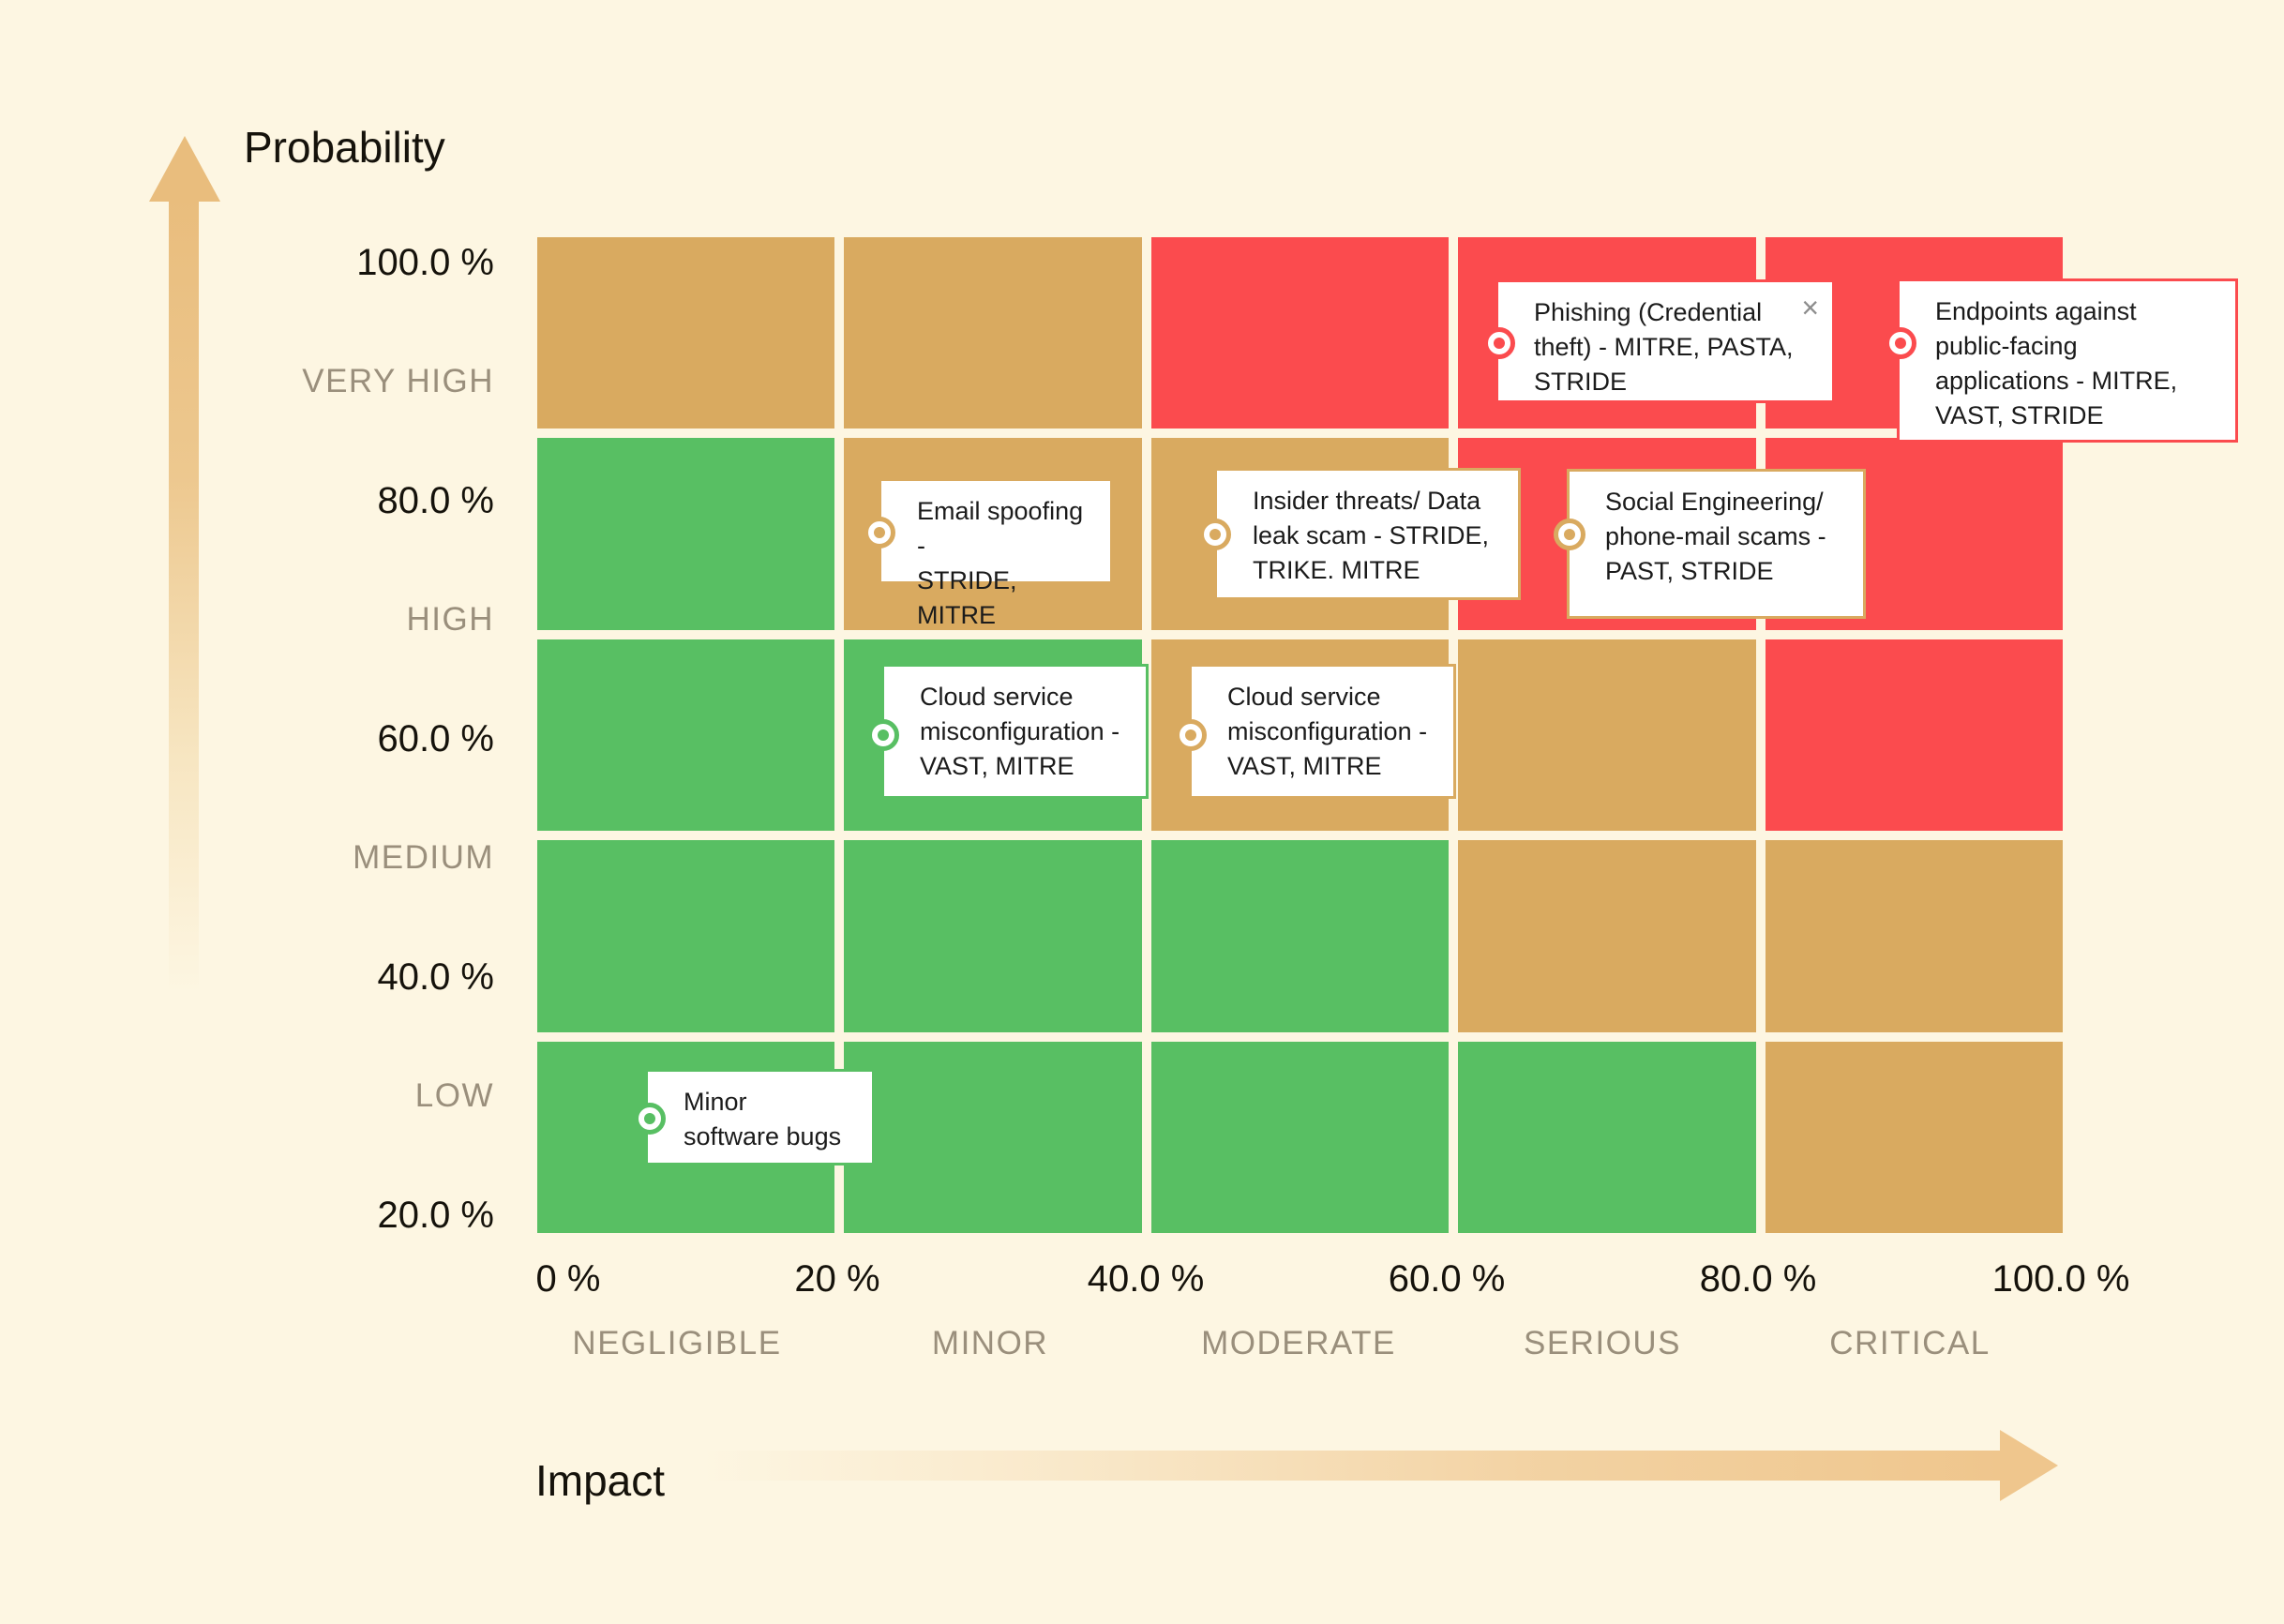 Image resolution: width=2284 pixels, height=1624 pixels. Describe the element at coordinates (1810, 307) in the screenshot. I see `close-icon: ×` at that location.